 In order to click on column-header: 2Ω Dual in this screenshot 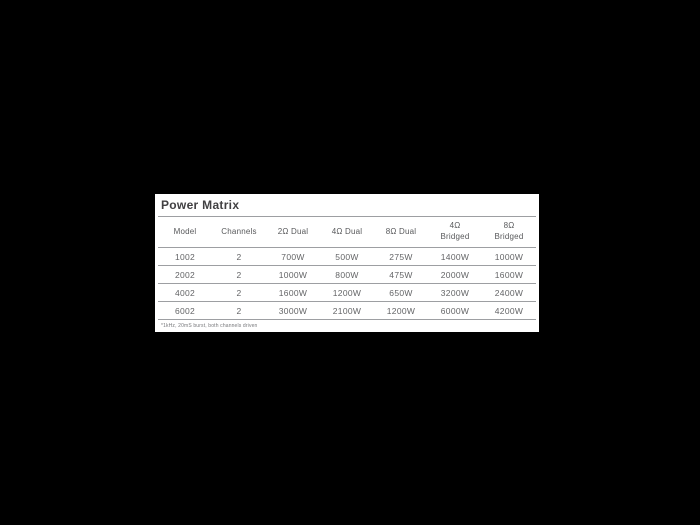, I will do `click(293, 232)`.